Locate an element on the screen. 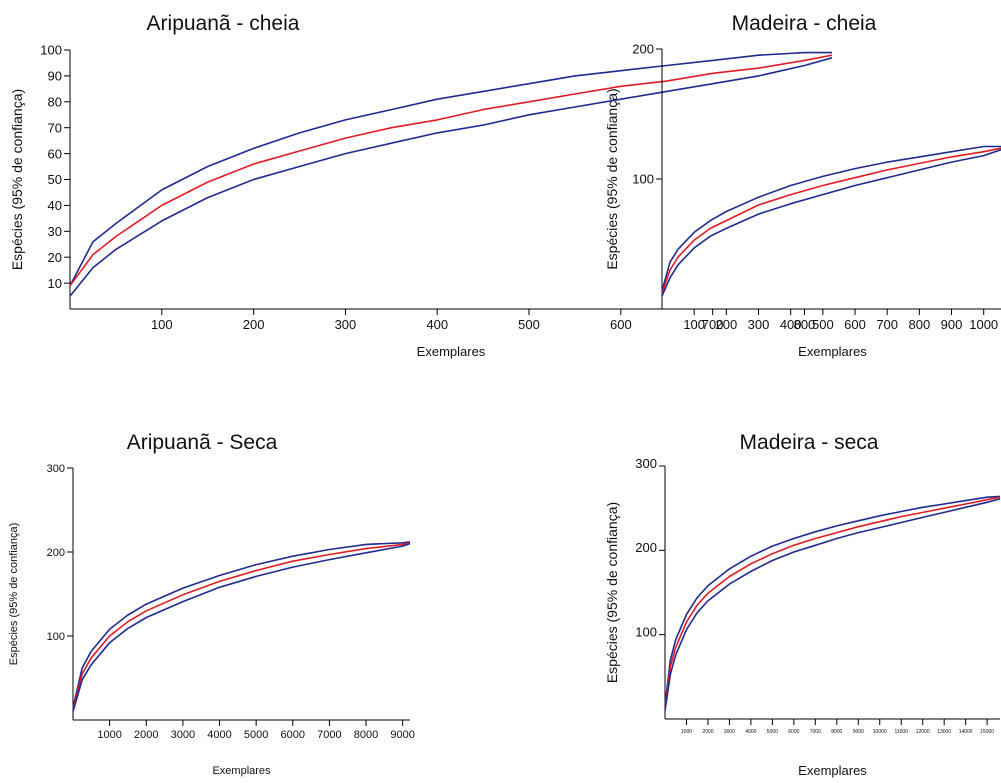 Image resolution: width=1001 pixels, height=783 pixels. x-tick-label: 11000 is located at coordinates (901, 732).